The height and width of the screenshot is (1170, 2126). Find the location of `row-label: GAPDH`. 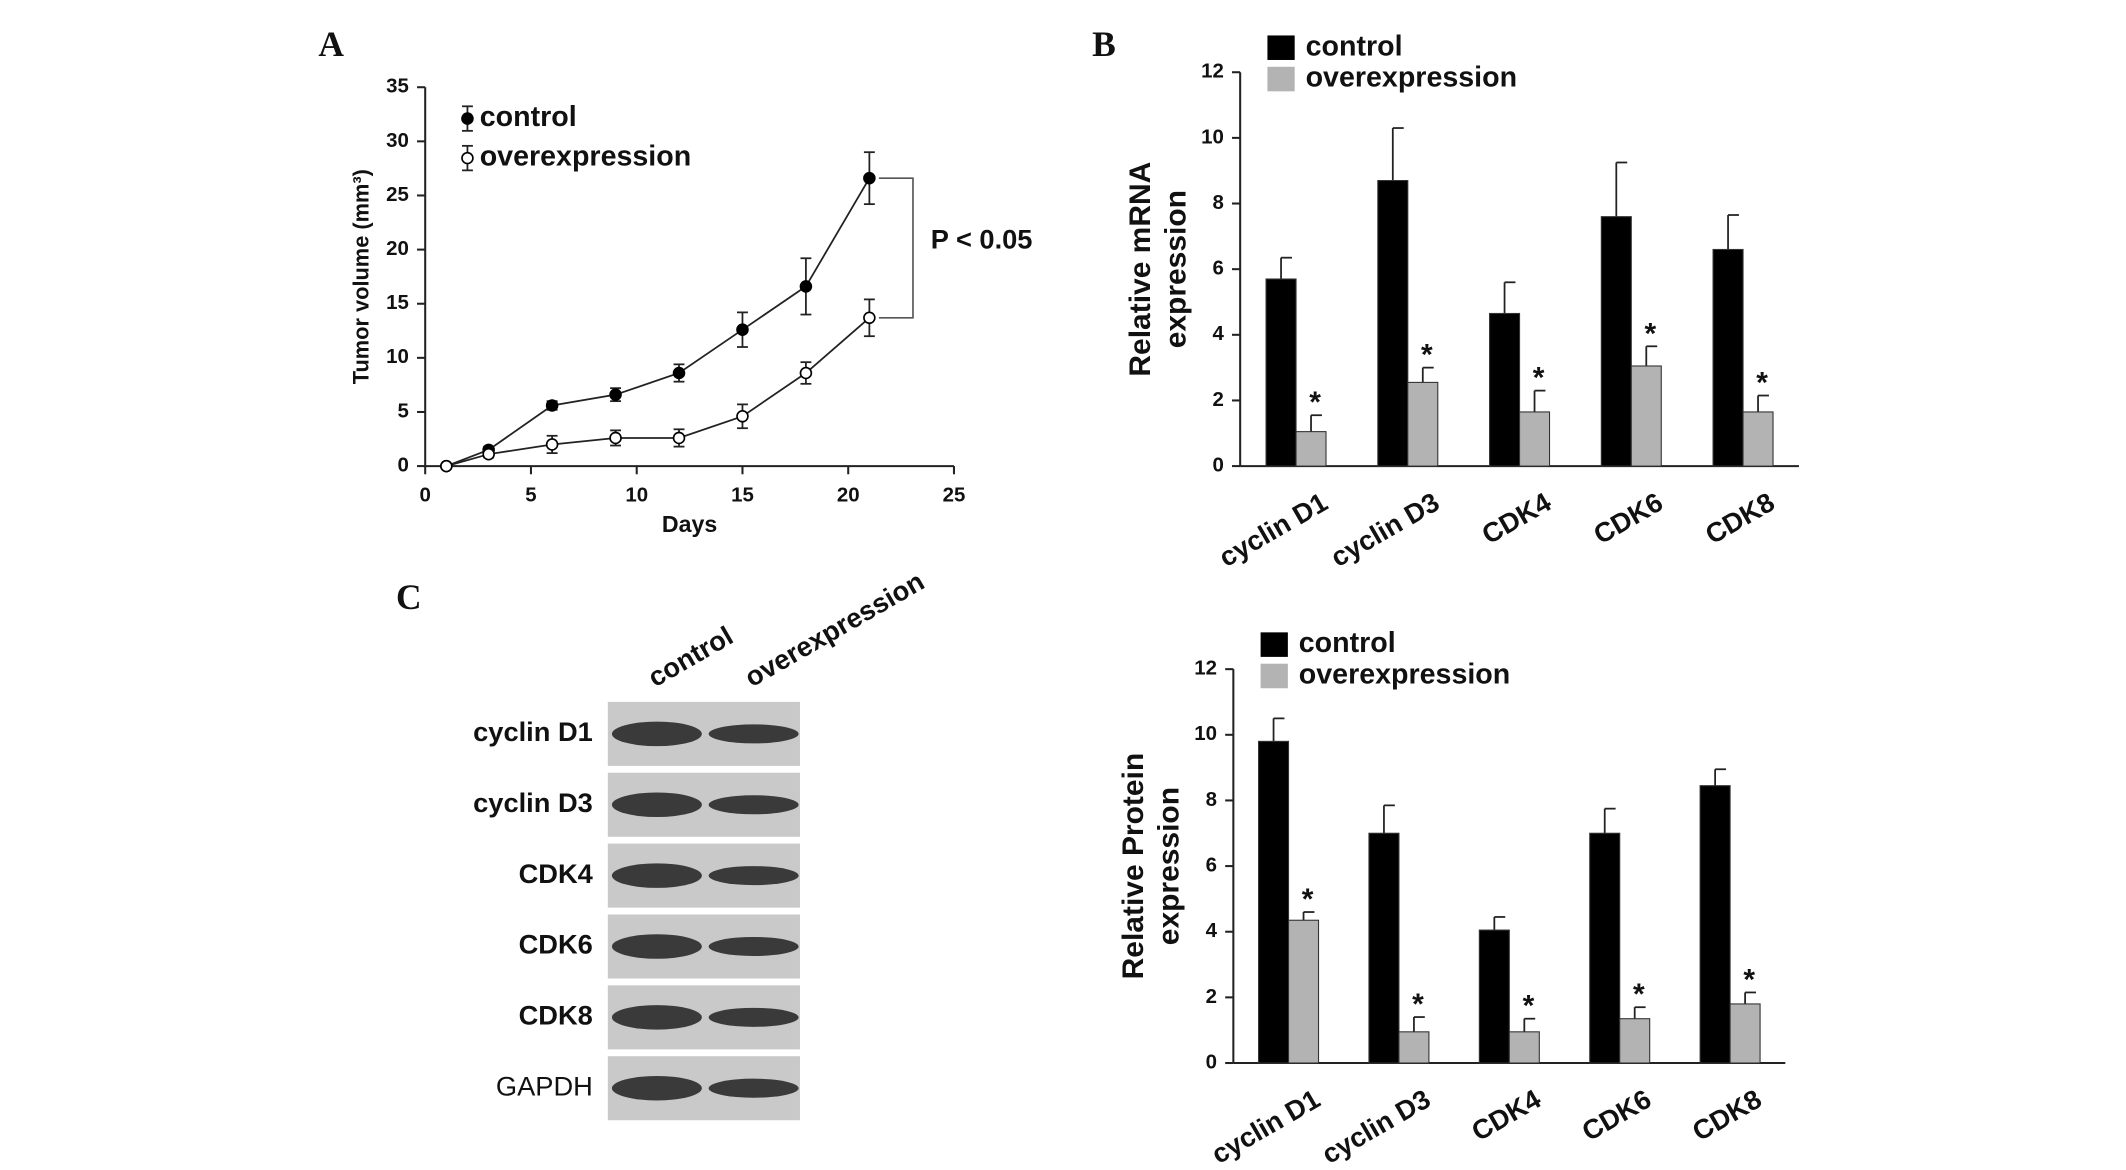

row-label: GAPDH is located at coordinates (544, 1085).